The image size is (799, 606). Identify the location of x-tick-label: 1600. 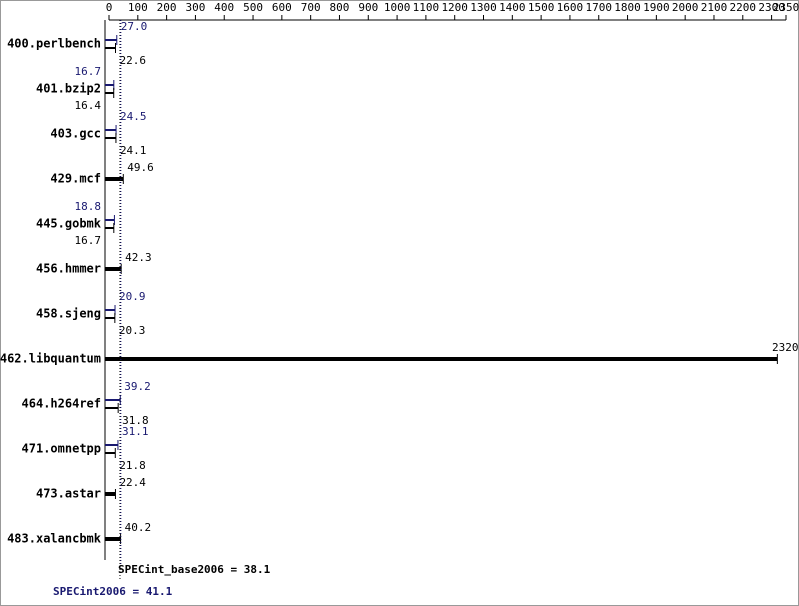
(570, 7).